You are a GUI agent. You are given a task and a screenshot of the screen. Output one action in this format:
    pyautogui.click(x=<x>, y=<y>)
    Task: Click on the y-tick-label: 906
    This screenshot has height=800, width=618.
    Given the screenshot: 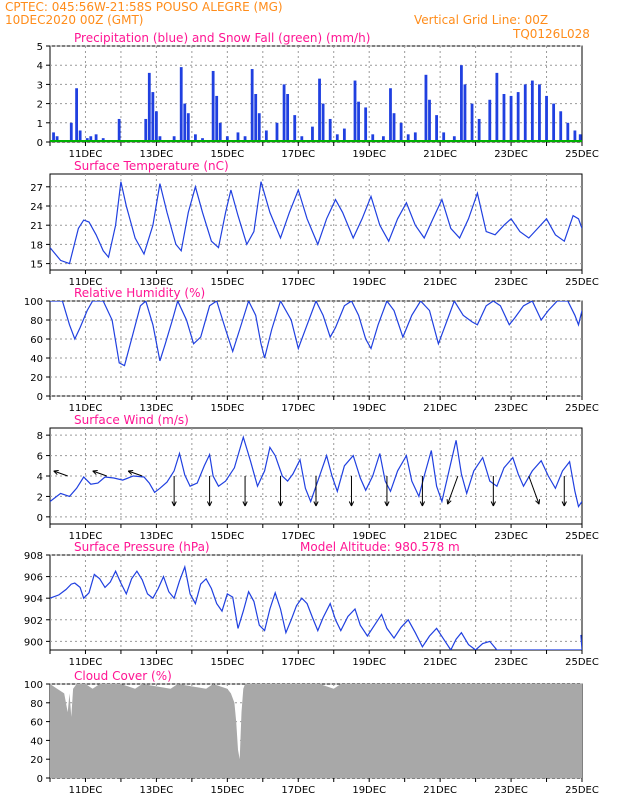 What is the action you would take?
    pyautogui.click(x=33, y=578)
    